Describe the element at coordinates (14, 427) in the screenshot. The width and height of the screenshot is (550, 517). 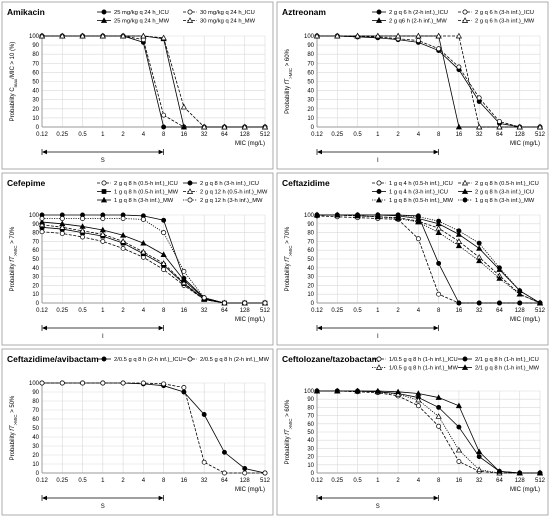
I see `y-axis-label: Probability fT>MIC > 50%` at that location.